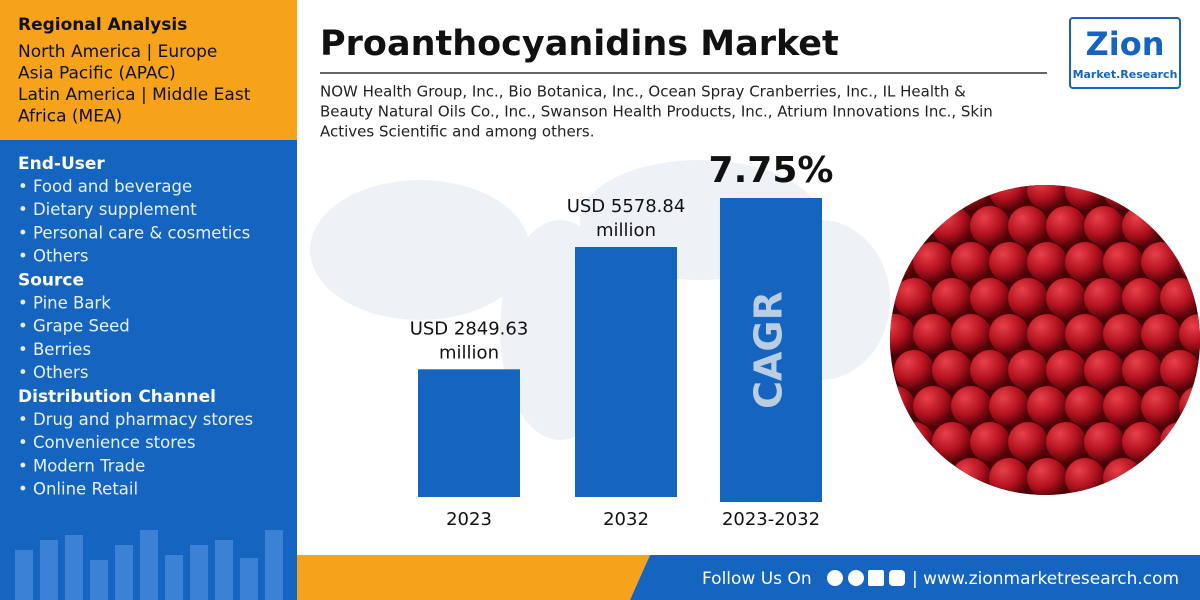 The image size is (1200, 600). What do you see at coordinates (469, 328) in the screenshot?
I see `value-label: USD 2849.63` at bounding box center [469, 328].